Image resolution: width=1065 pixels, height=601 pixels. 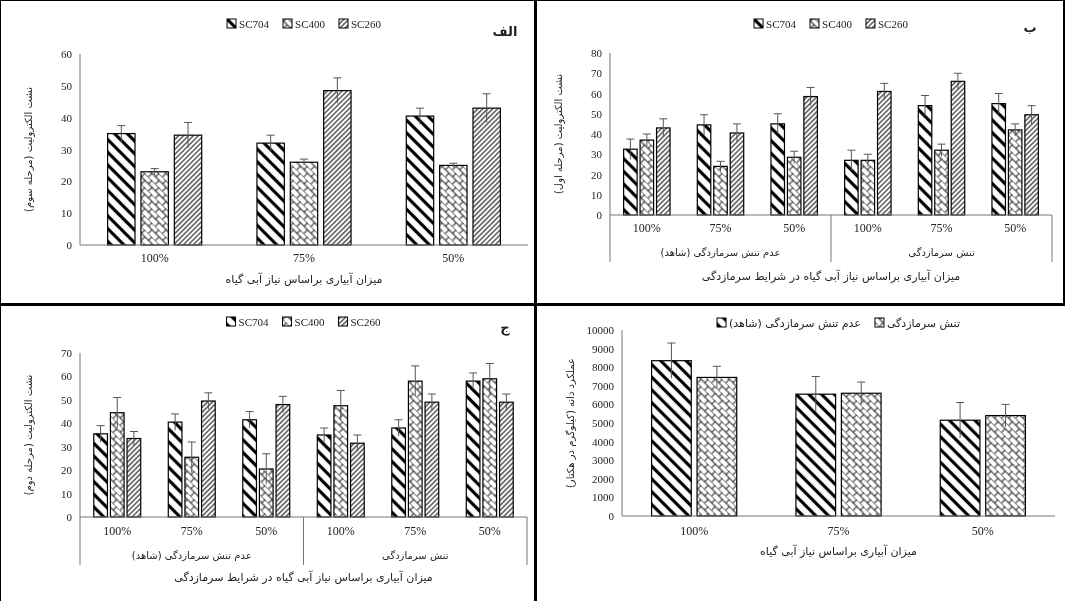 What do you see at coordinates (923, 323) in the screenshot?
I see `legend-label: تنش سرمازدگی` at bounding box center [923, 323].